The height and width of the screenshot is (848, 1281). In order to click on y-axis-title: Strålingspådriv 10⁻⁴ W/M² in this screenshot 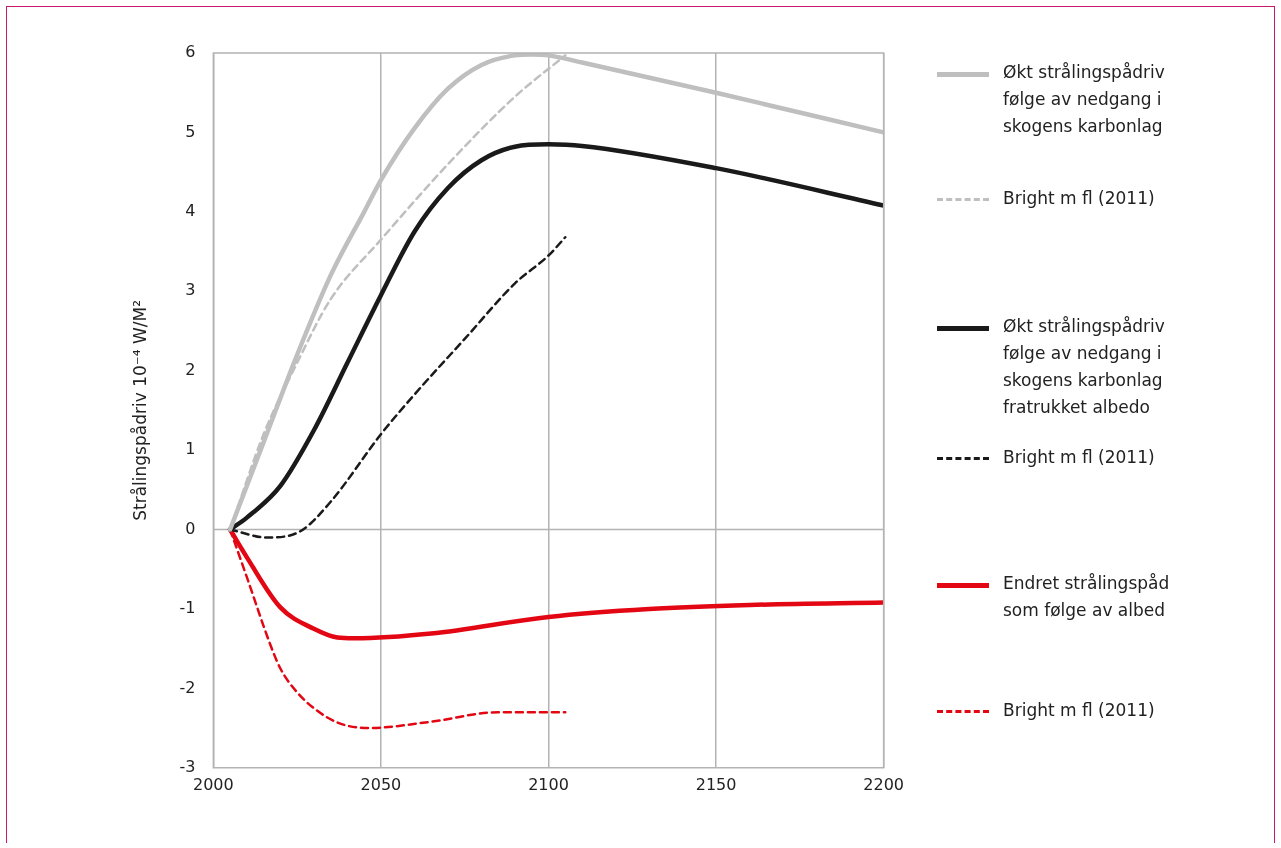, I will do `click(139, 410)`.